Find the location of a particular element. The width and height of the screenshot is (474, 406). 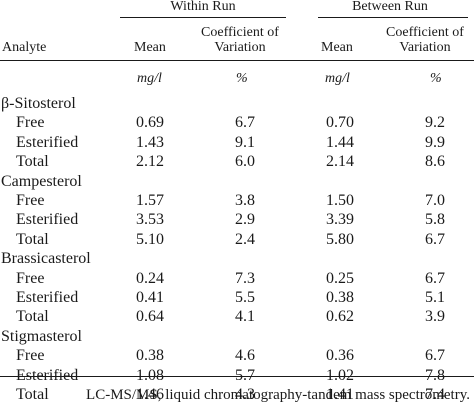

group-header-between-run: Between Run is located at coordinates (390, 7).